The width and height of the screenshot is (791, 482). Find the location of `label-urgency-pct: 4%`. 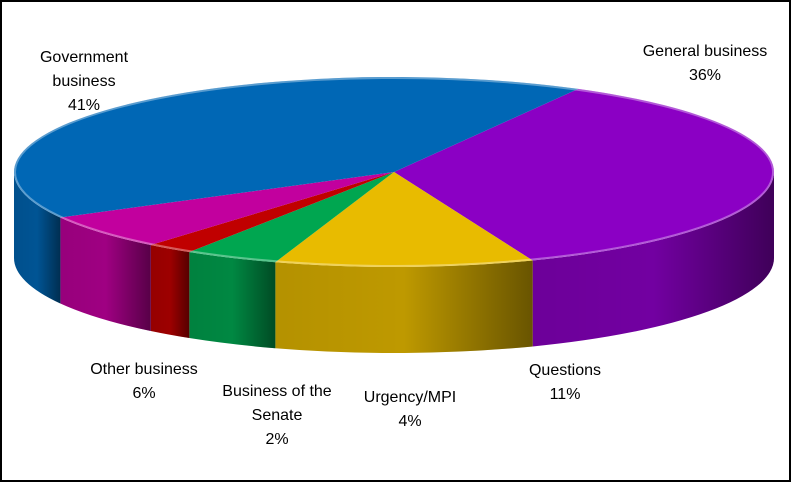

label-urgency-pct: 4% is located at coordinates (410, 421).